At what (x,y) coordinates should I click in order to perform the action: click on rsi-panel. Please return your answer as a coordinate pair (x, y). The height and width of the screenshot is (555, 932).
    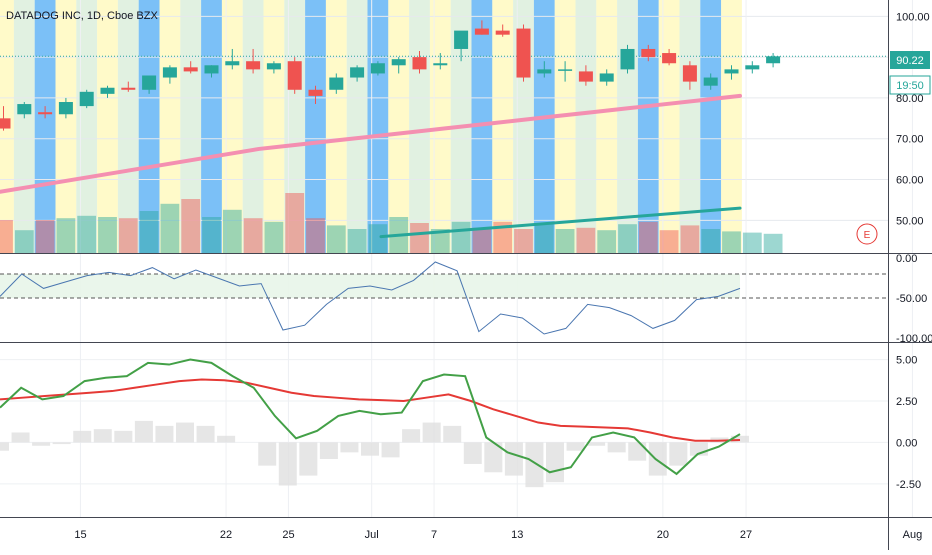
    Looking at the image, I should click on (444, 298).